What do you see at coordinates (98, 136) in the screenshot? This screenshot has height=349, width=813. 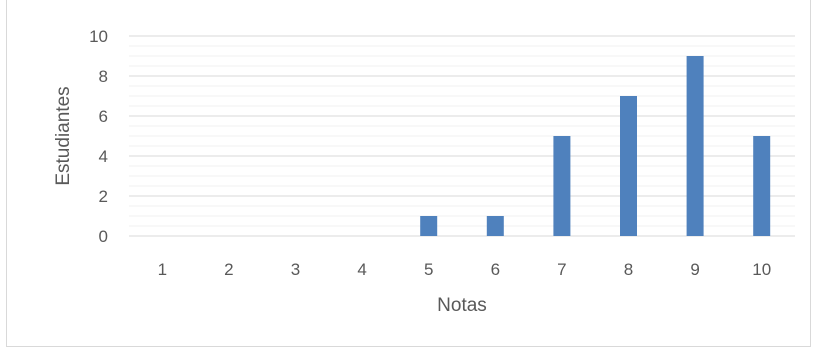 I see `y-tick-labels: 0 2 4 6 8 10` at bounding box center [98, 136].